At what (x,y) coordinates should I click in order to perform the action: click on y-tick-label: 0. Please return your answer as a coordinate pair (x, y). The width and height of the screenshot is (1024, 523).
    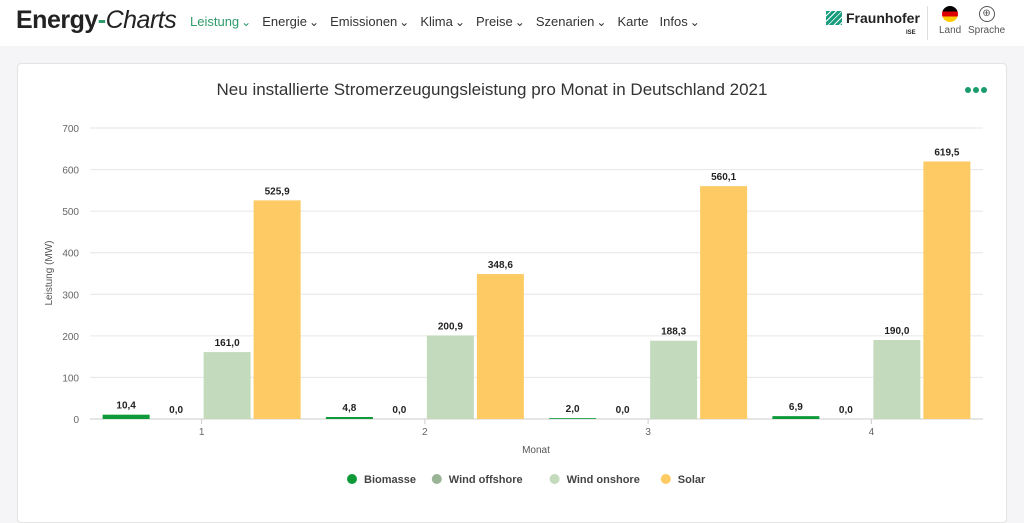
    Looking at the image, I should click on (76, 420).